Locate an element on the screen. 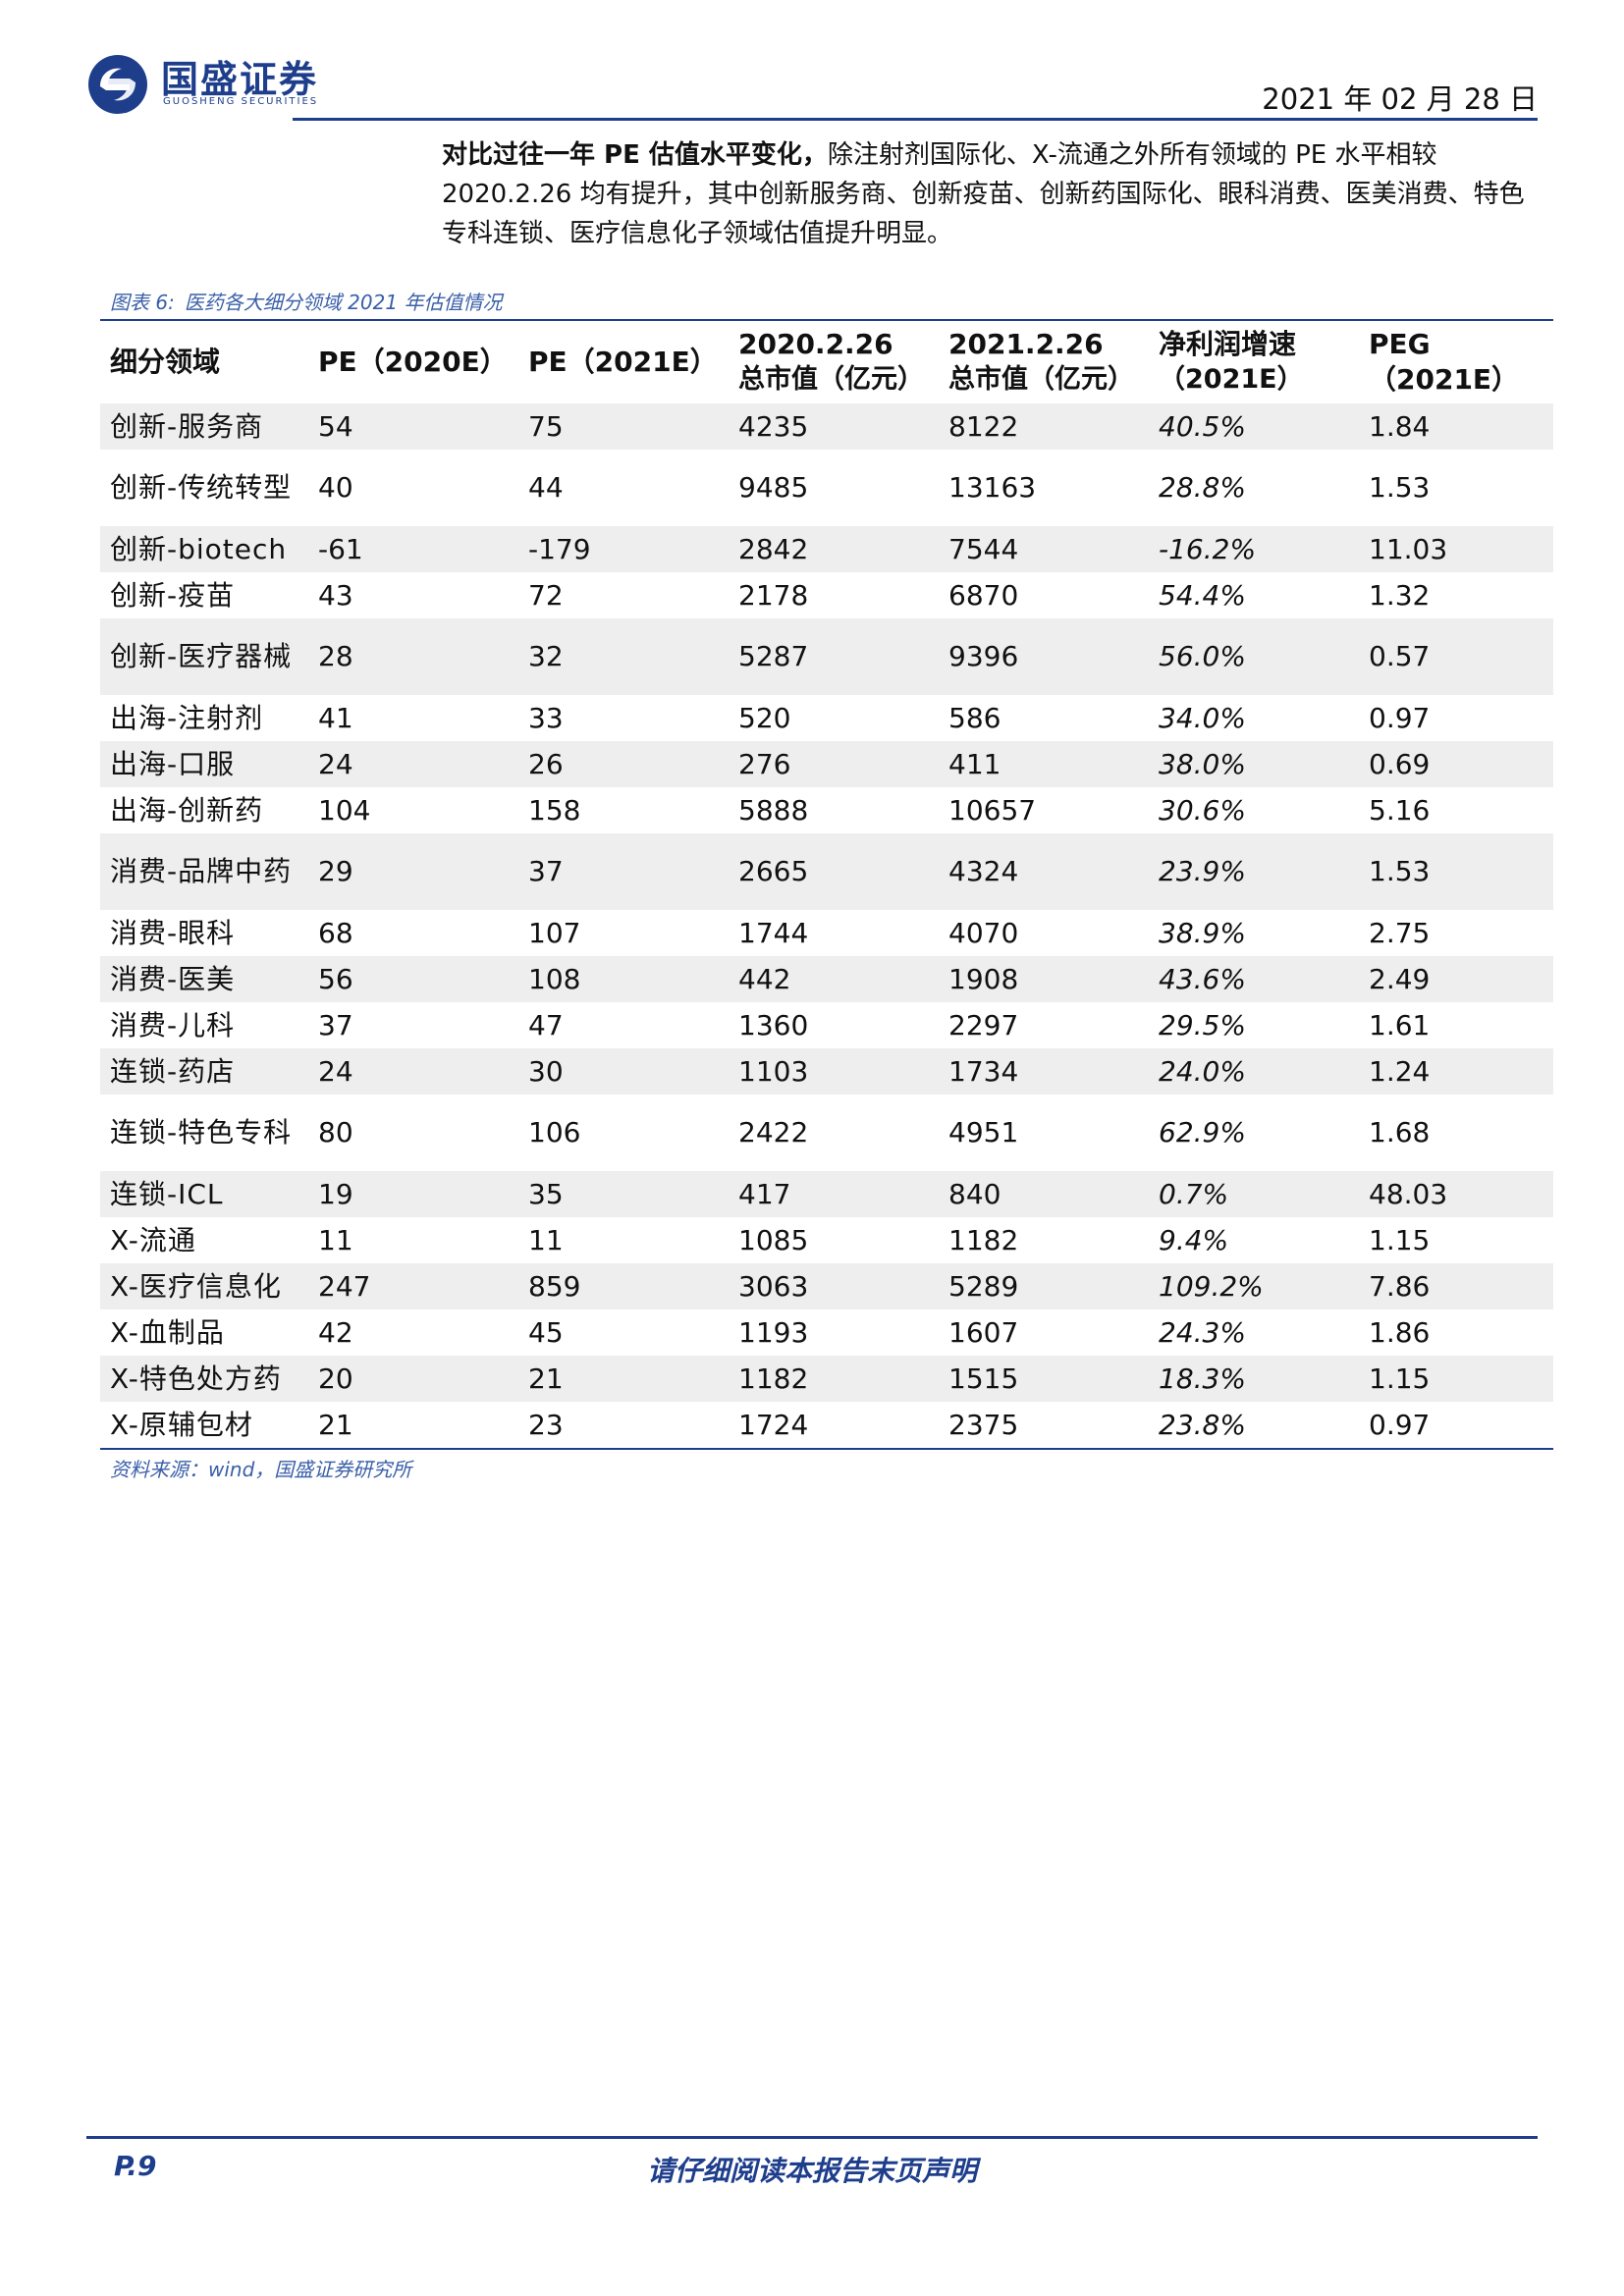 The width and height of the screenshot is (1624, 2296). table-row: 创新-biotech -61 -179 2842 7544 -16.2% 11.03 is located at coordinates (826, 549).